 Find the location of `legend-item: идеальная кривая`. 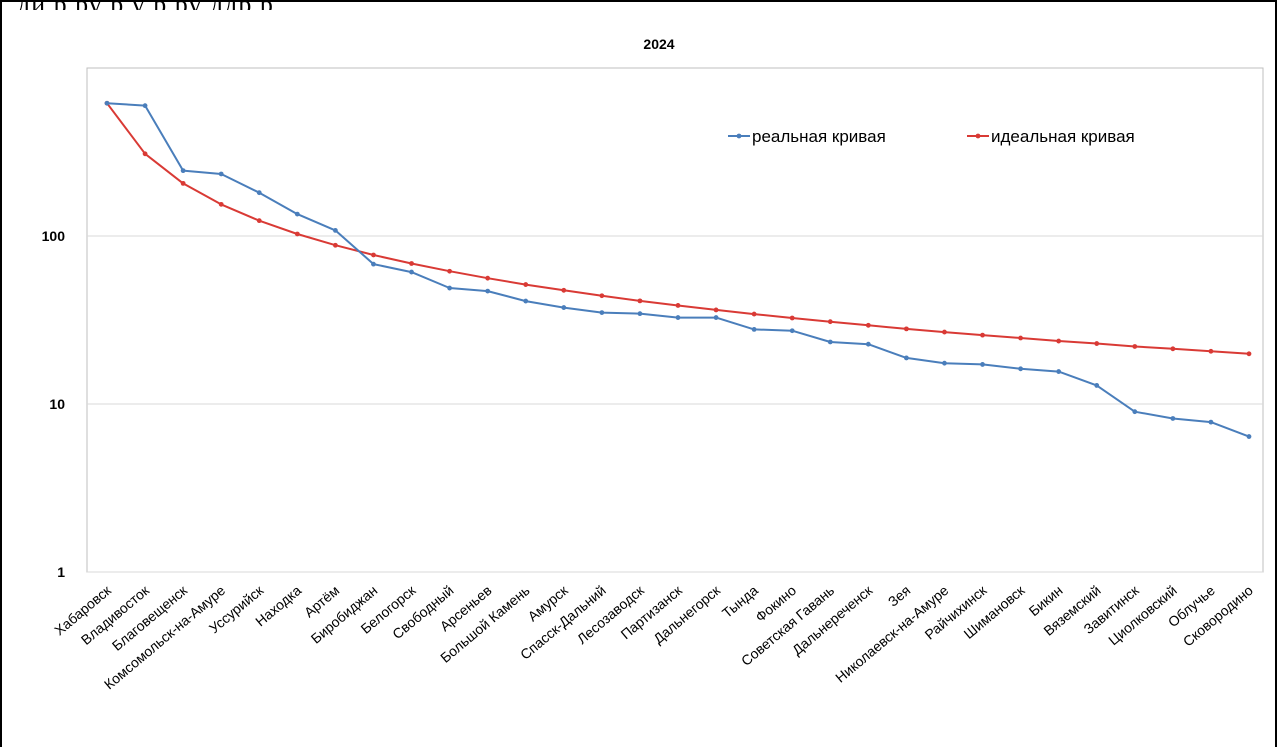

legend-item: идеальная кривая is located at coordinates (1051, 136).